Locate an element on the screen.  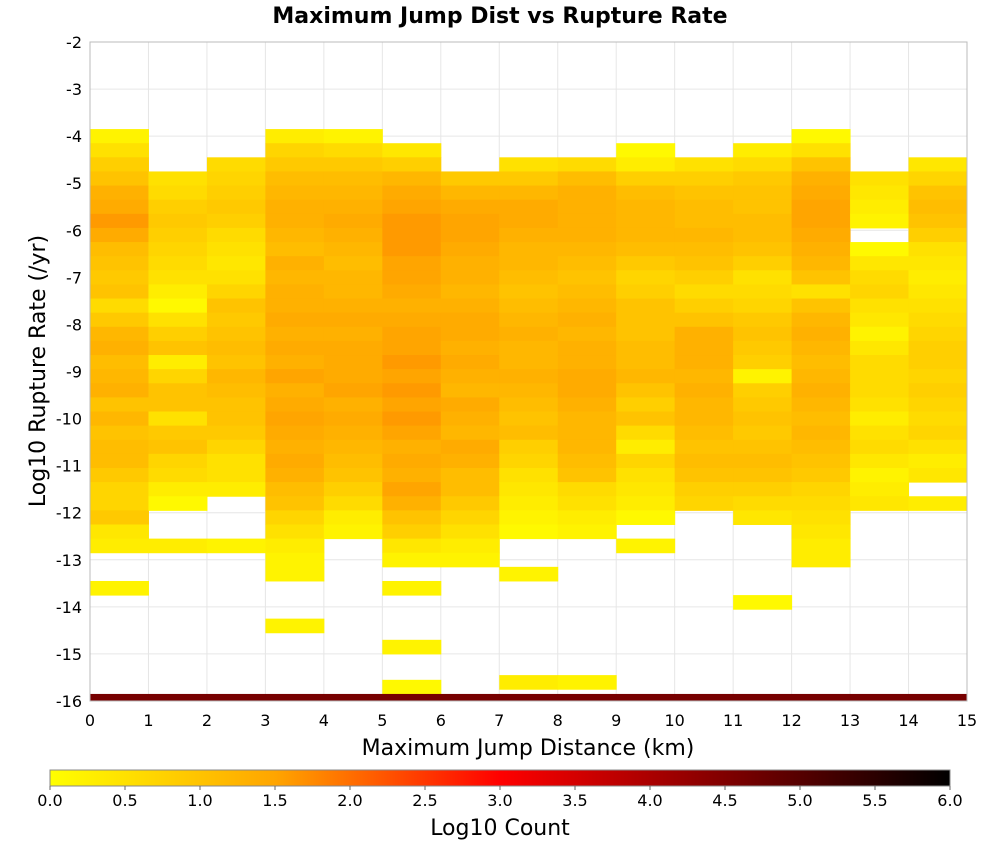
y-tick-label: -16 is located at coordinates (69, 701).